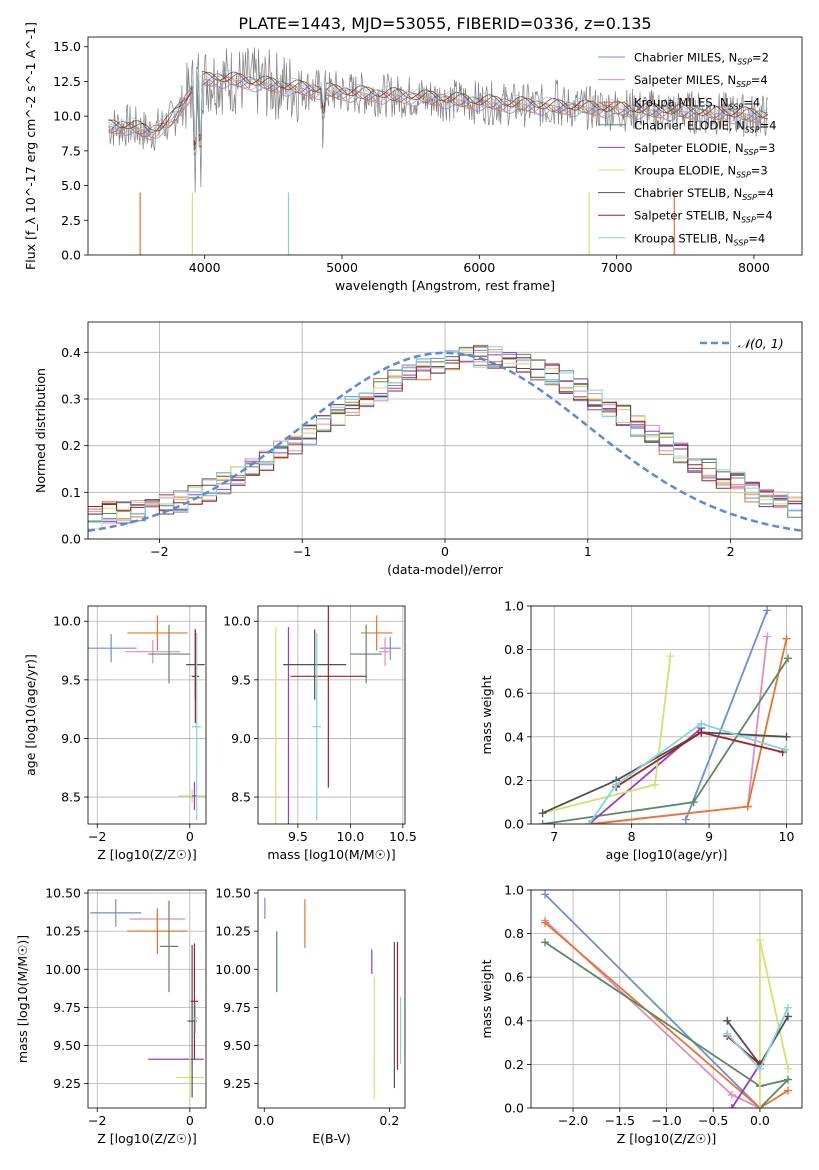  What do you see at coordinates (237, 621) in the screenshot?
I see `y-tick-label: 10.0` at bounding box center [237, 621].